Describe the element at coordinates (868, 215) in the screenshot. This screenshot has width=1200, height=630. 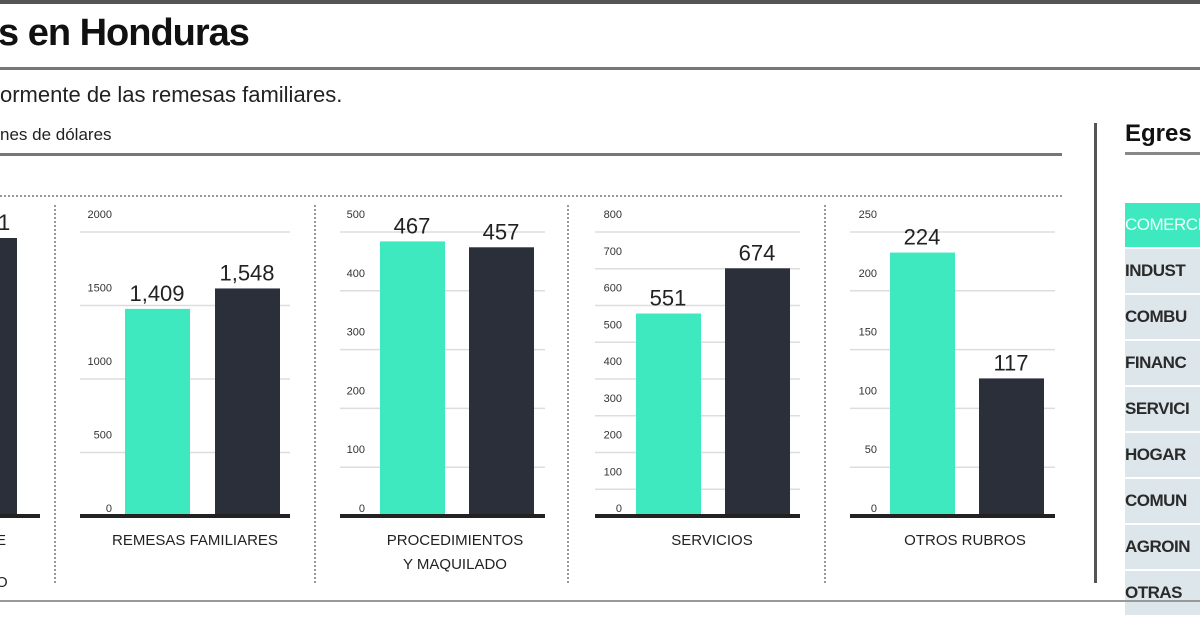
I see `tick-label: 250` at that location.